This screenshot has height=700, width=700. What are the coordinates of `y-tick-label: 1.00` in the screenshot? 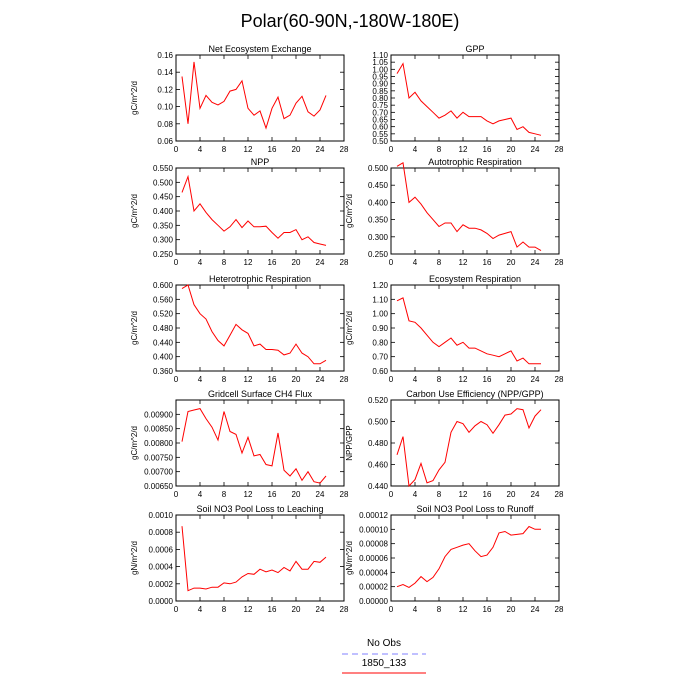 It's located at (380, 314).